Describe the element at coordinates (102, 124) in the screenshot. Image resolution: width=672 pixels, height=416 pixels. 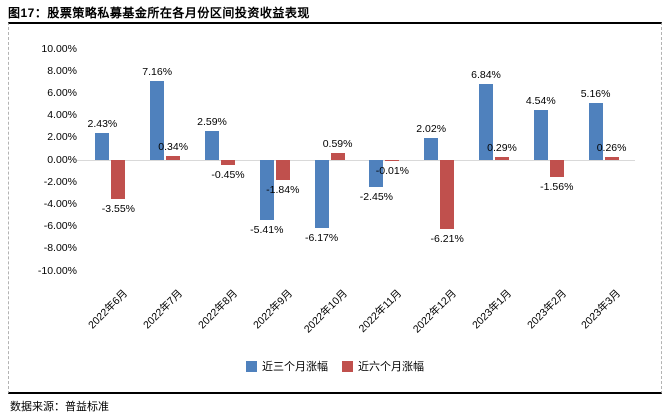
I see `bar-data-label: 2.43%` at that location.